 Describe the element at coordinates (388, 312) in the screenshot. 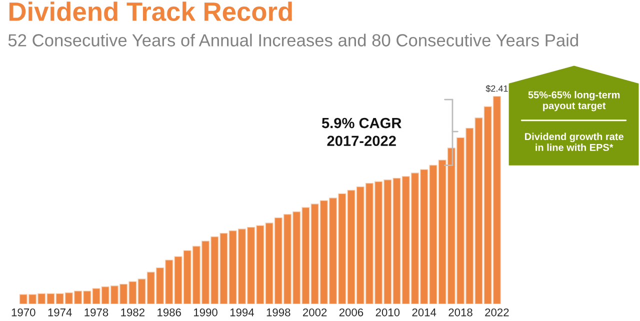

I see `x-tick-label: 2010` at that location.